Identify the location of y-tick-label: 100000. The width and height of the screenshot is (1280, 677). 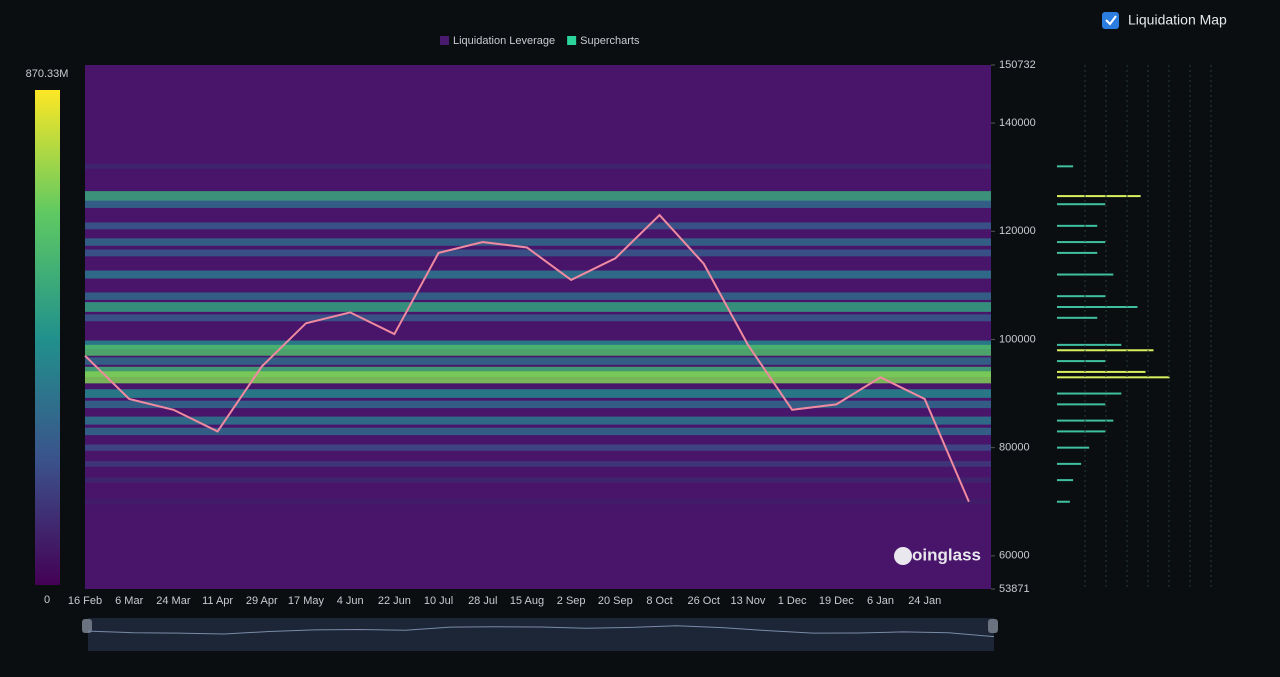
(1017, 339).